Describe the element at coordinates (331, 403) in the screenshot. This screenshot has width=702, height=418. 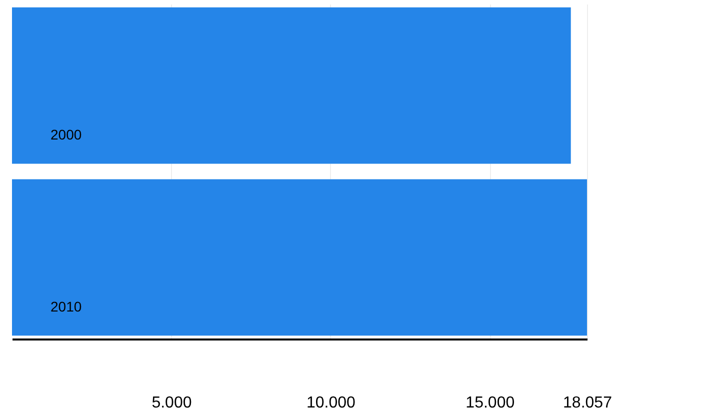
I see `x-tick-label: 10.000` at that location.